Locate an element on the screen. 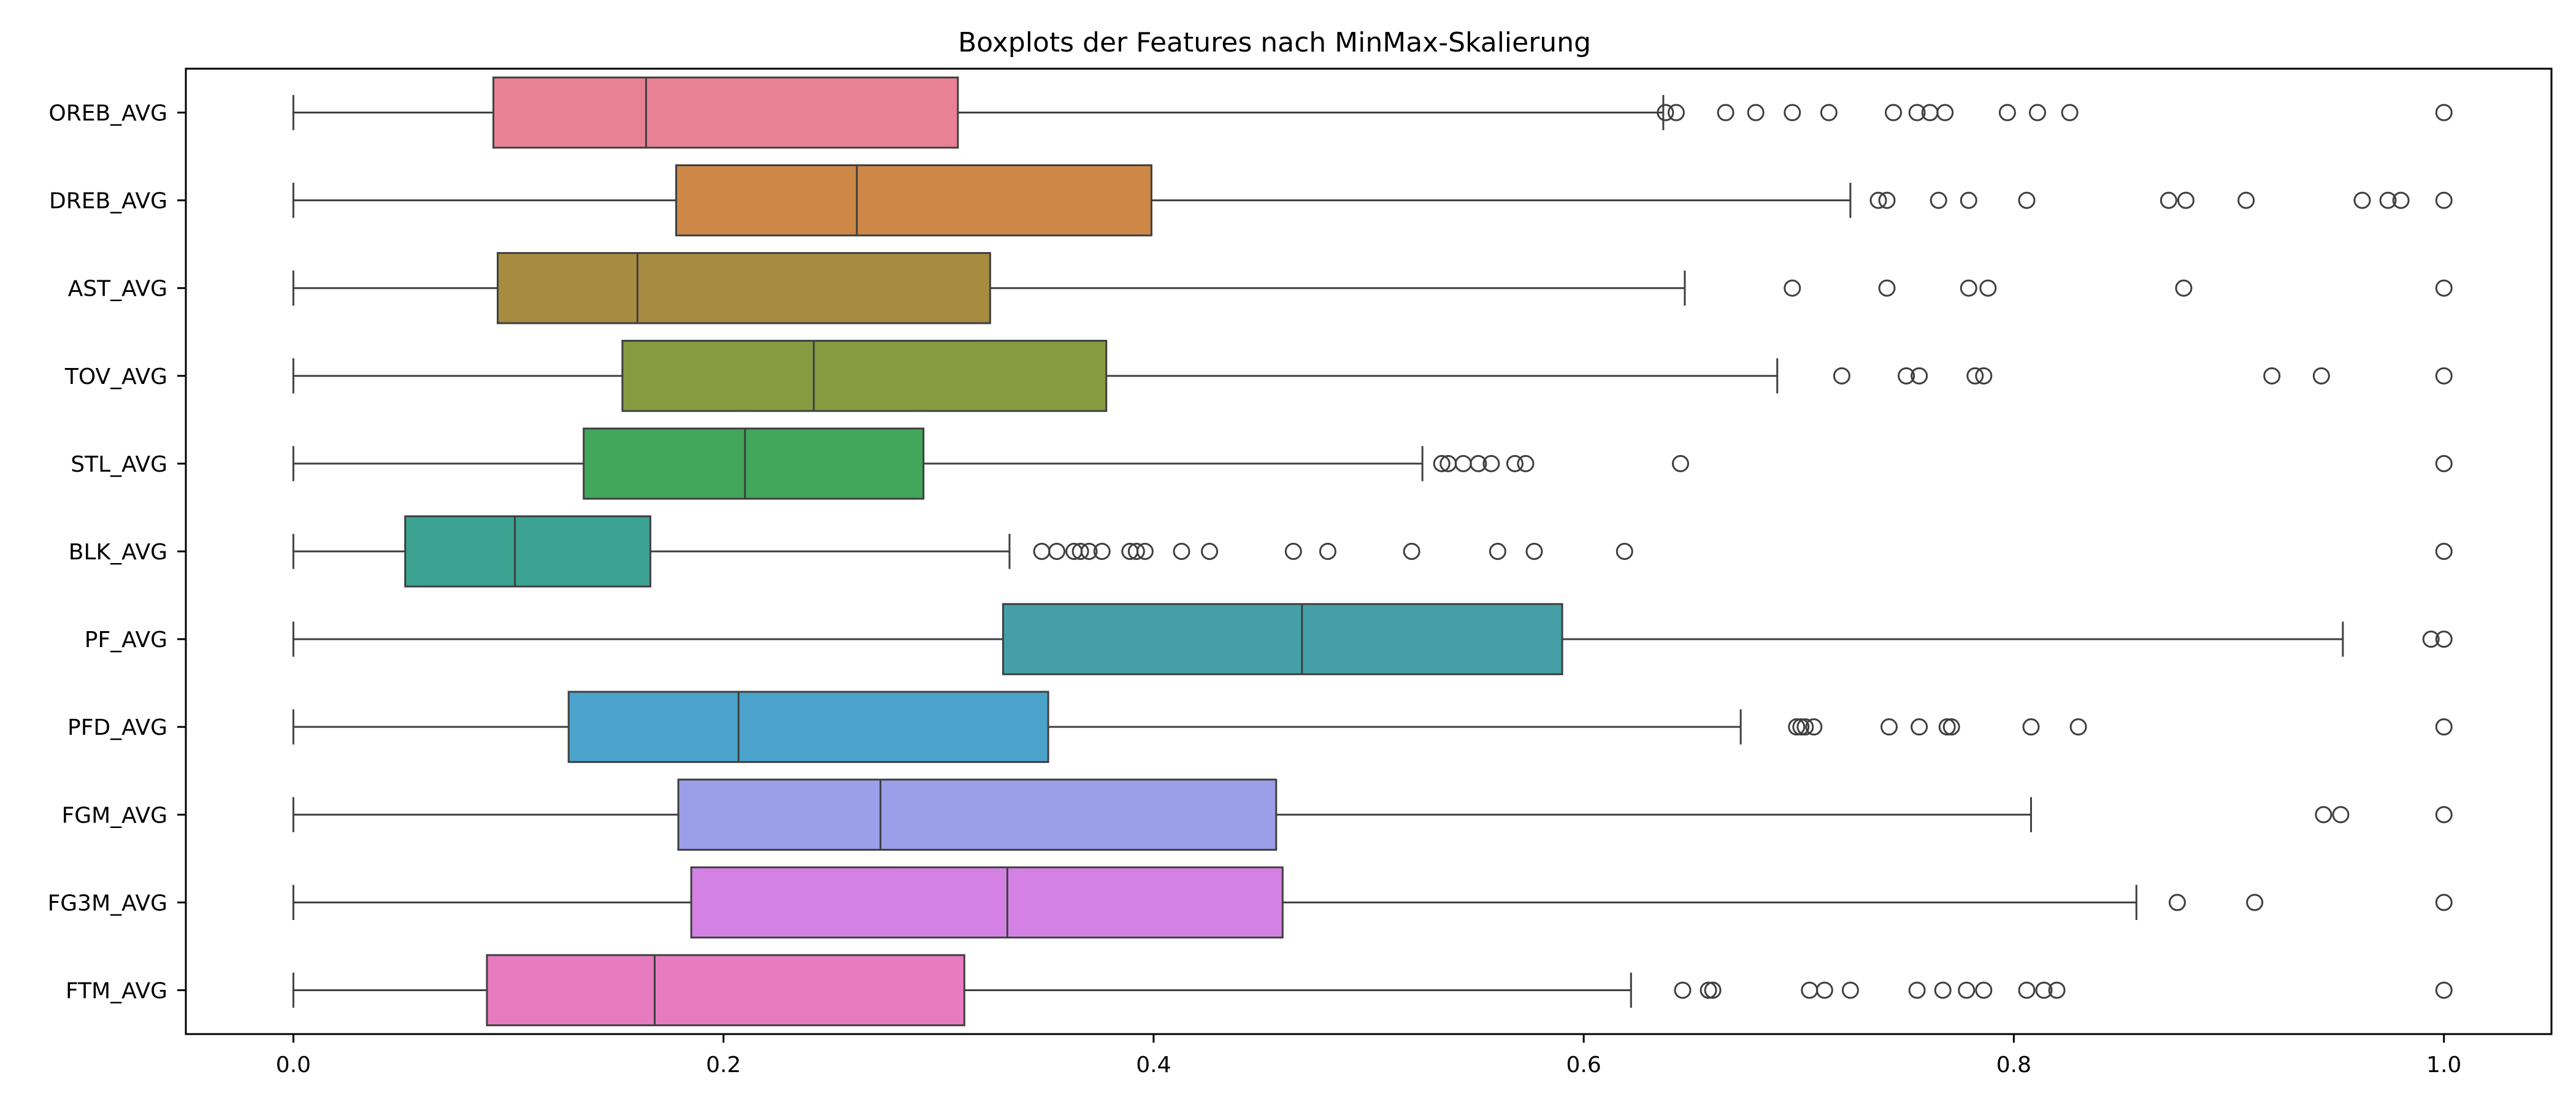 This screenshot has width=2576, height=1104. box-tov-avg is located at coordinates (864, 376).